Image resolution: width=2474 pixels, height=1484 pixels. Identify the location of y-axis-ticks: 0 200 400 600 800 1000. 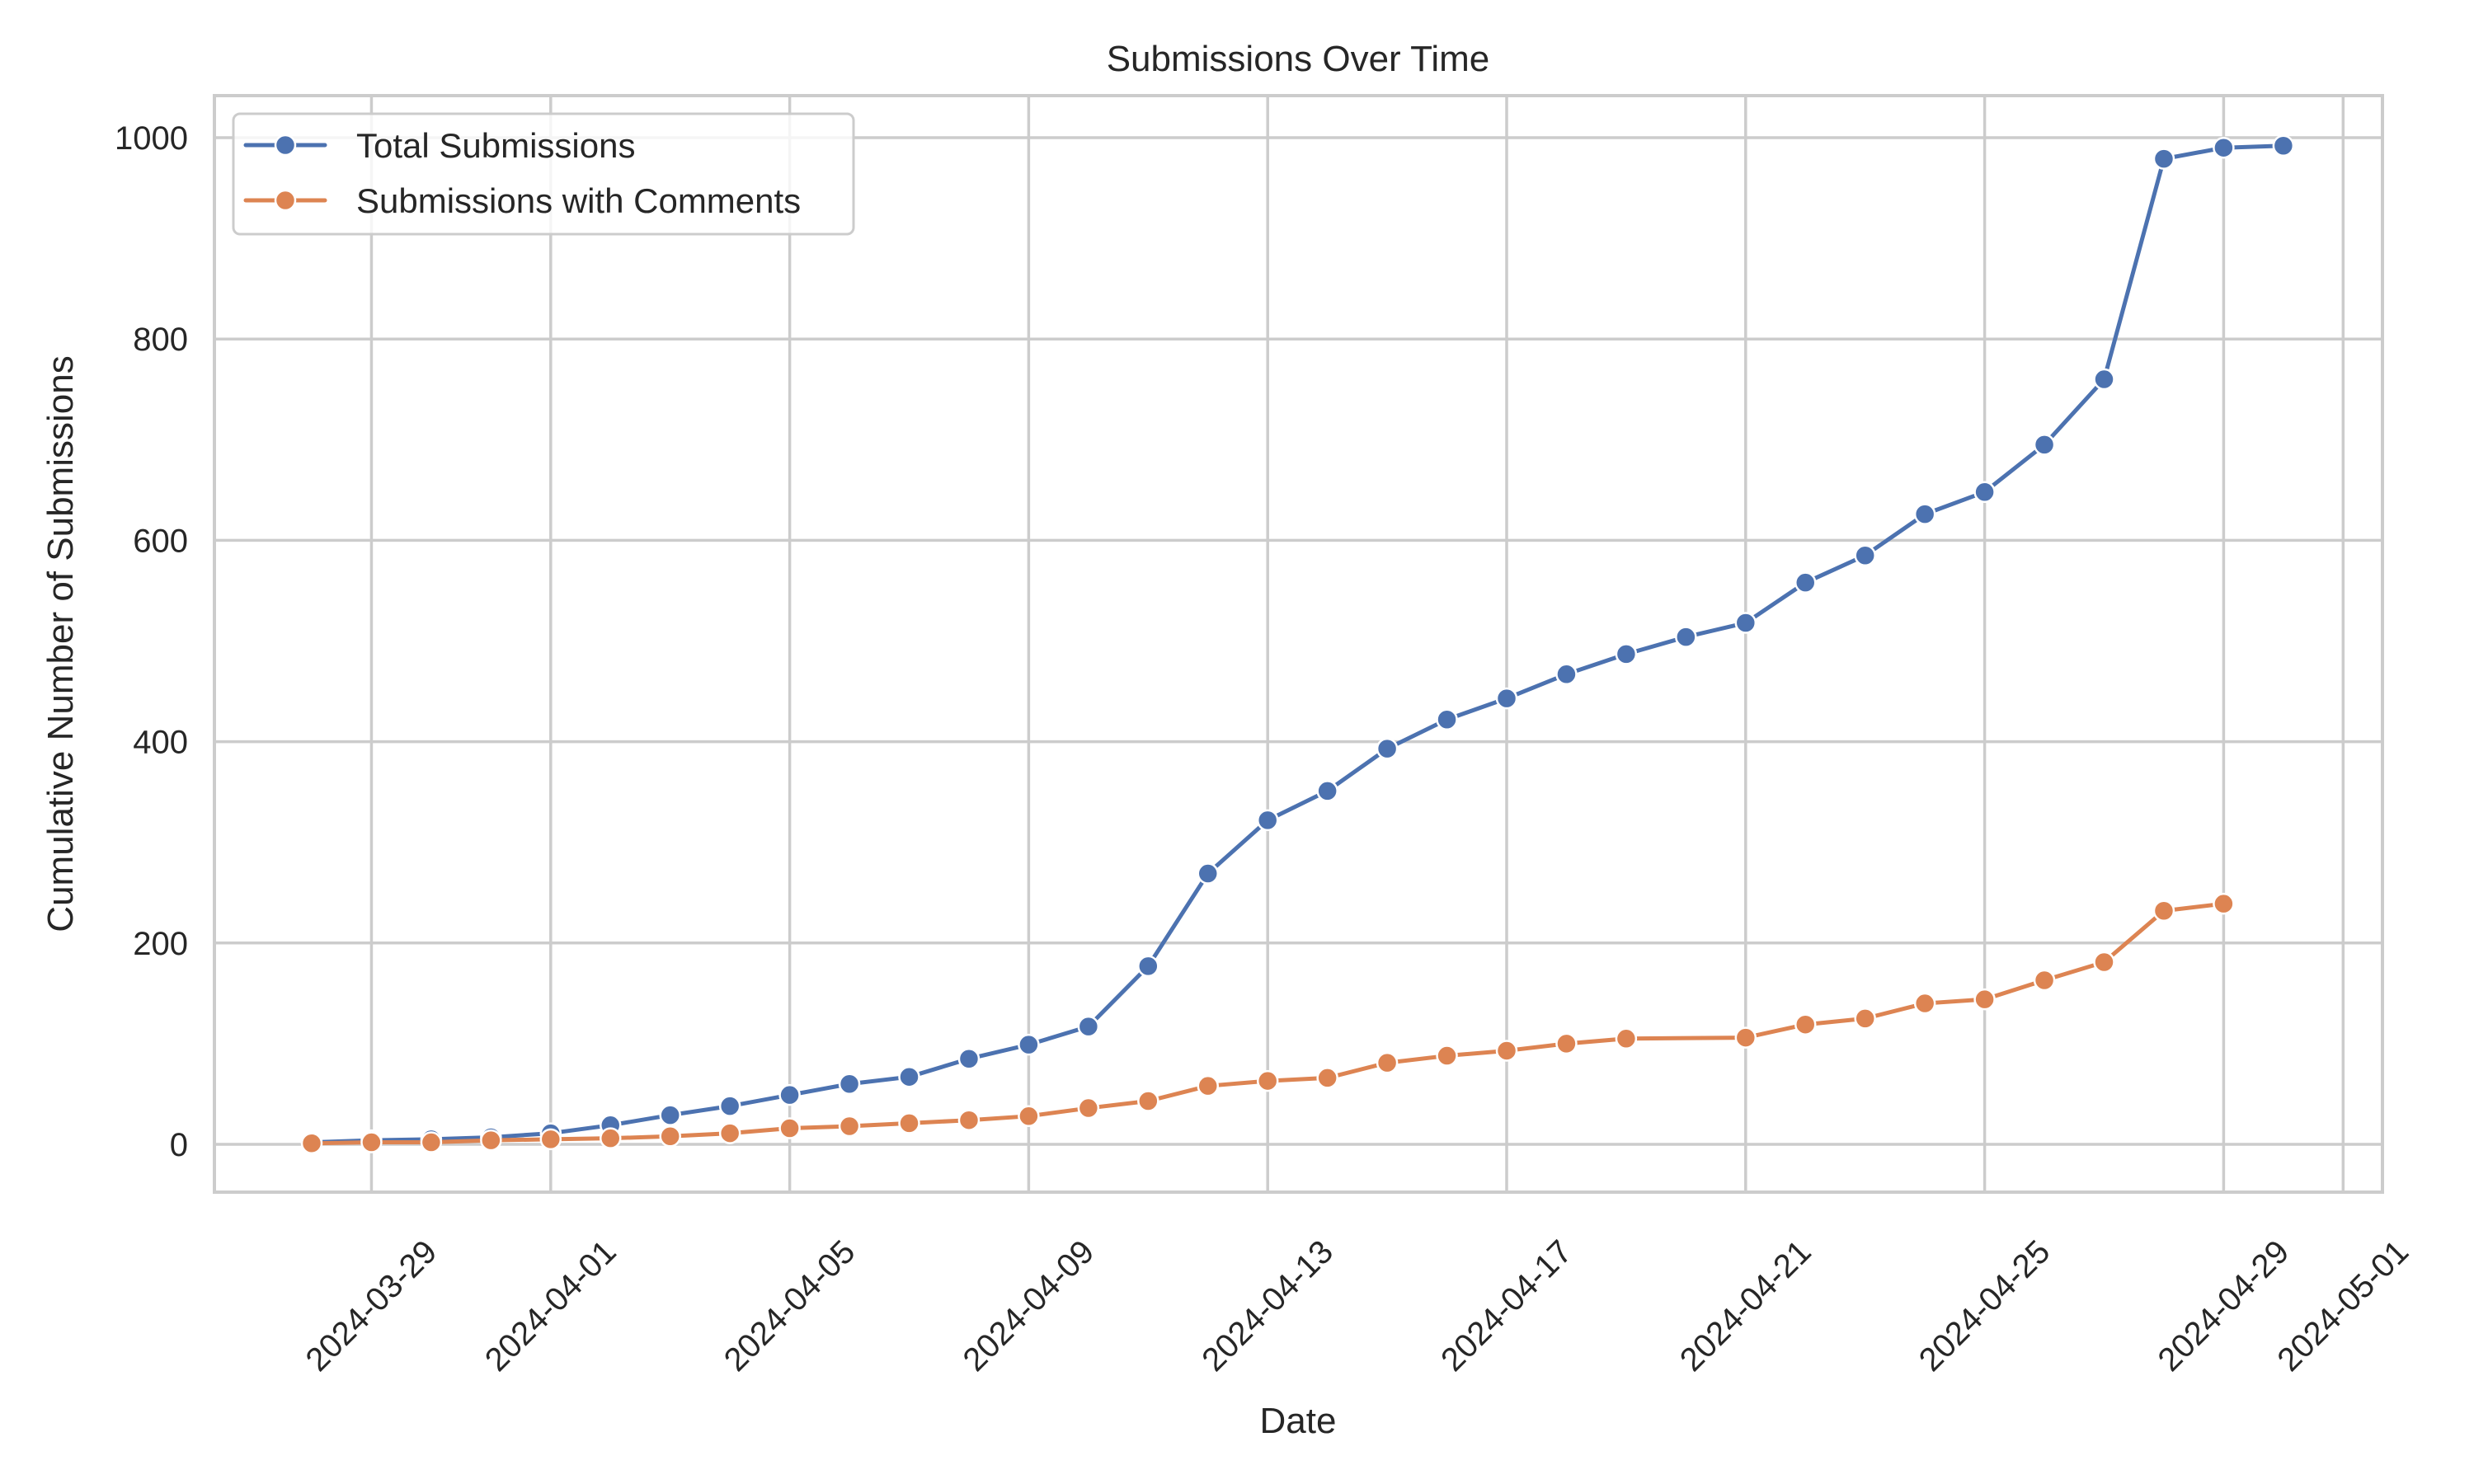
(151, 641).